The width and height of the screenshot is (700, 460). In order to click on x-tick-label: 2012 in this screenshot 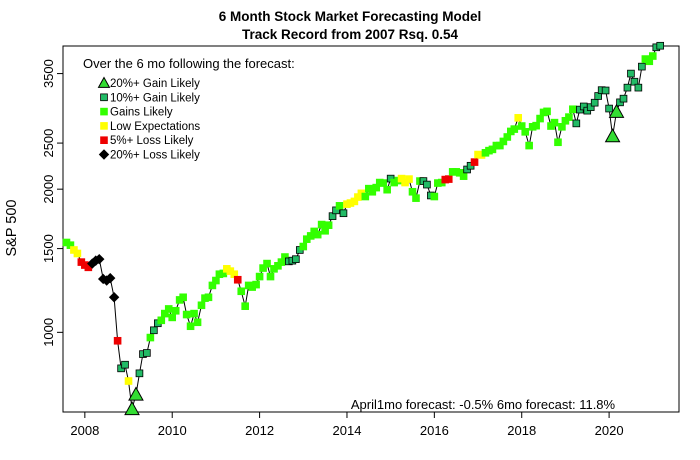, I will do `click(259, 430)`.